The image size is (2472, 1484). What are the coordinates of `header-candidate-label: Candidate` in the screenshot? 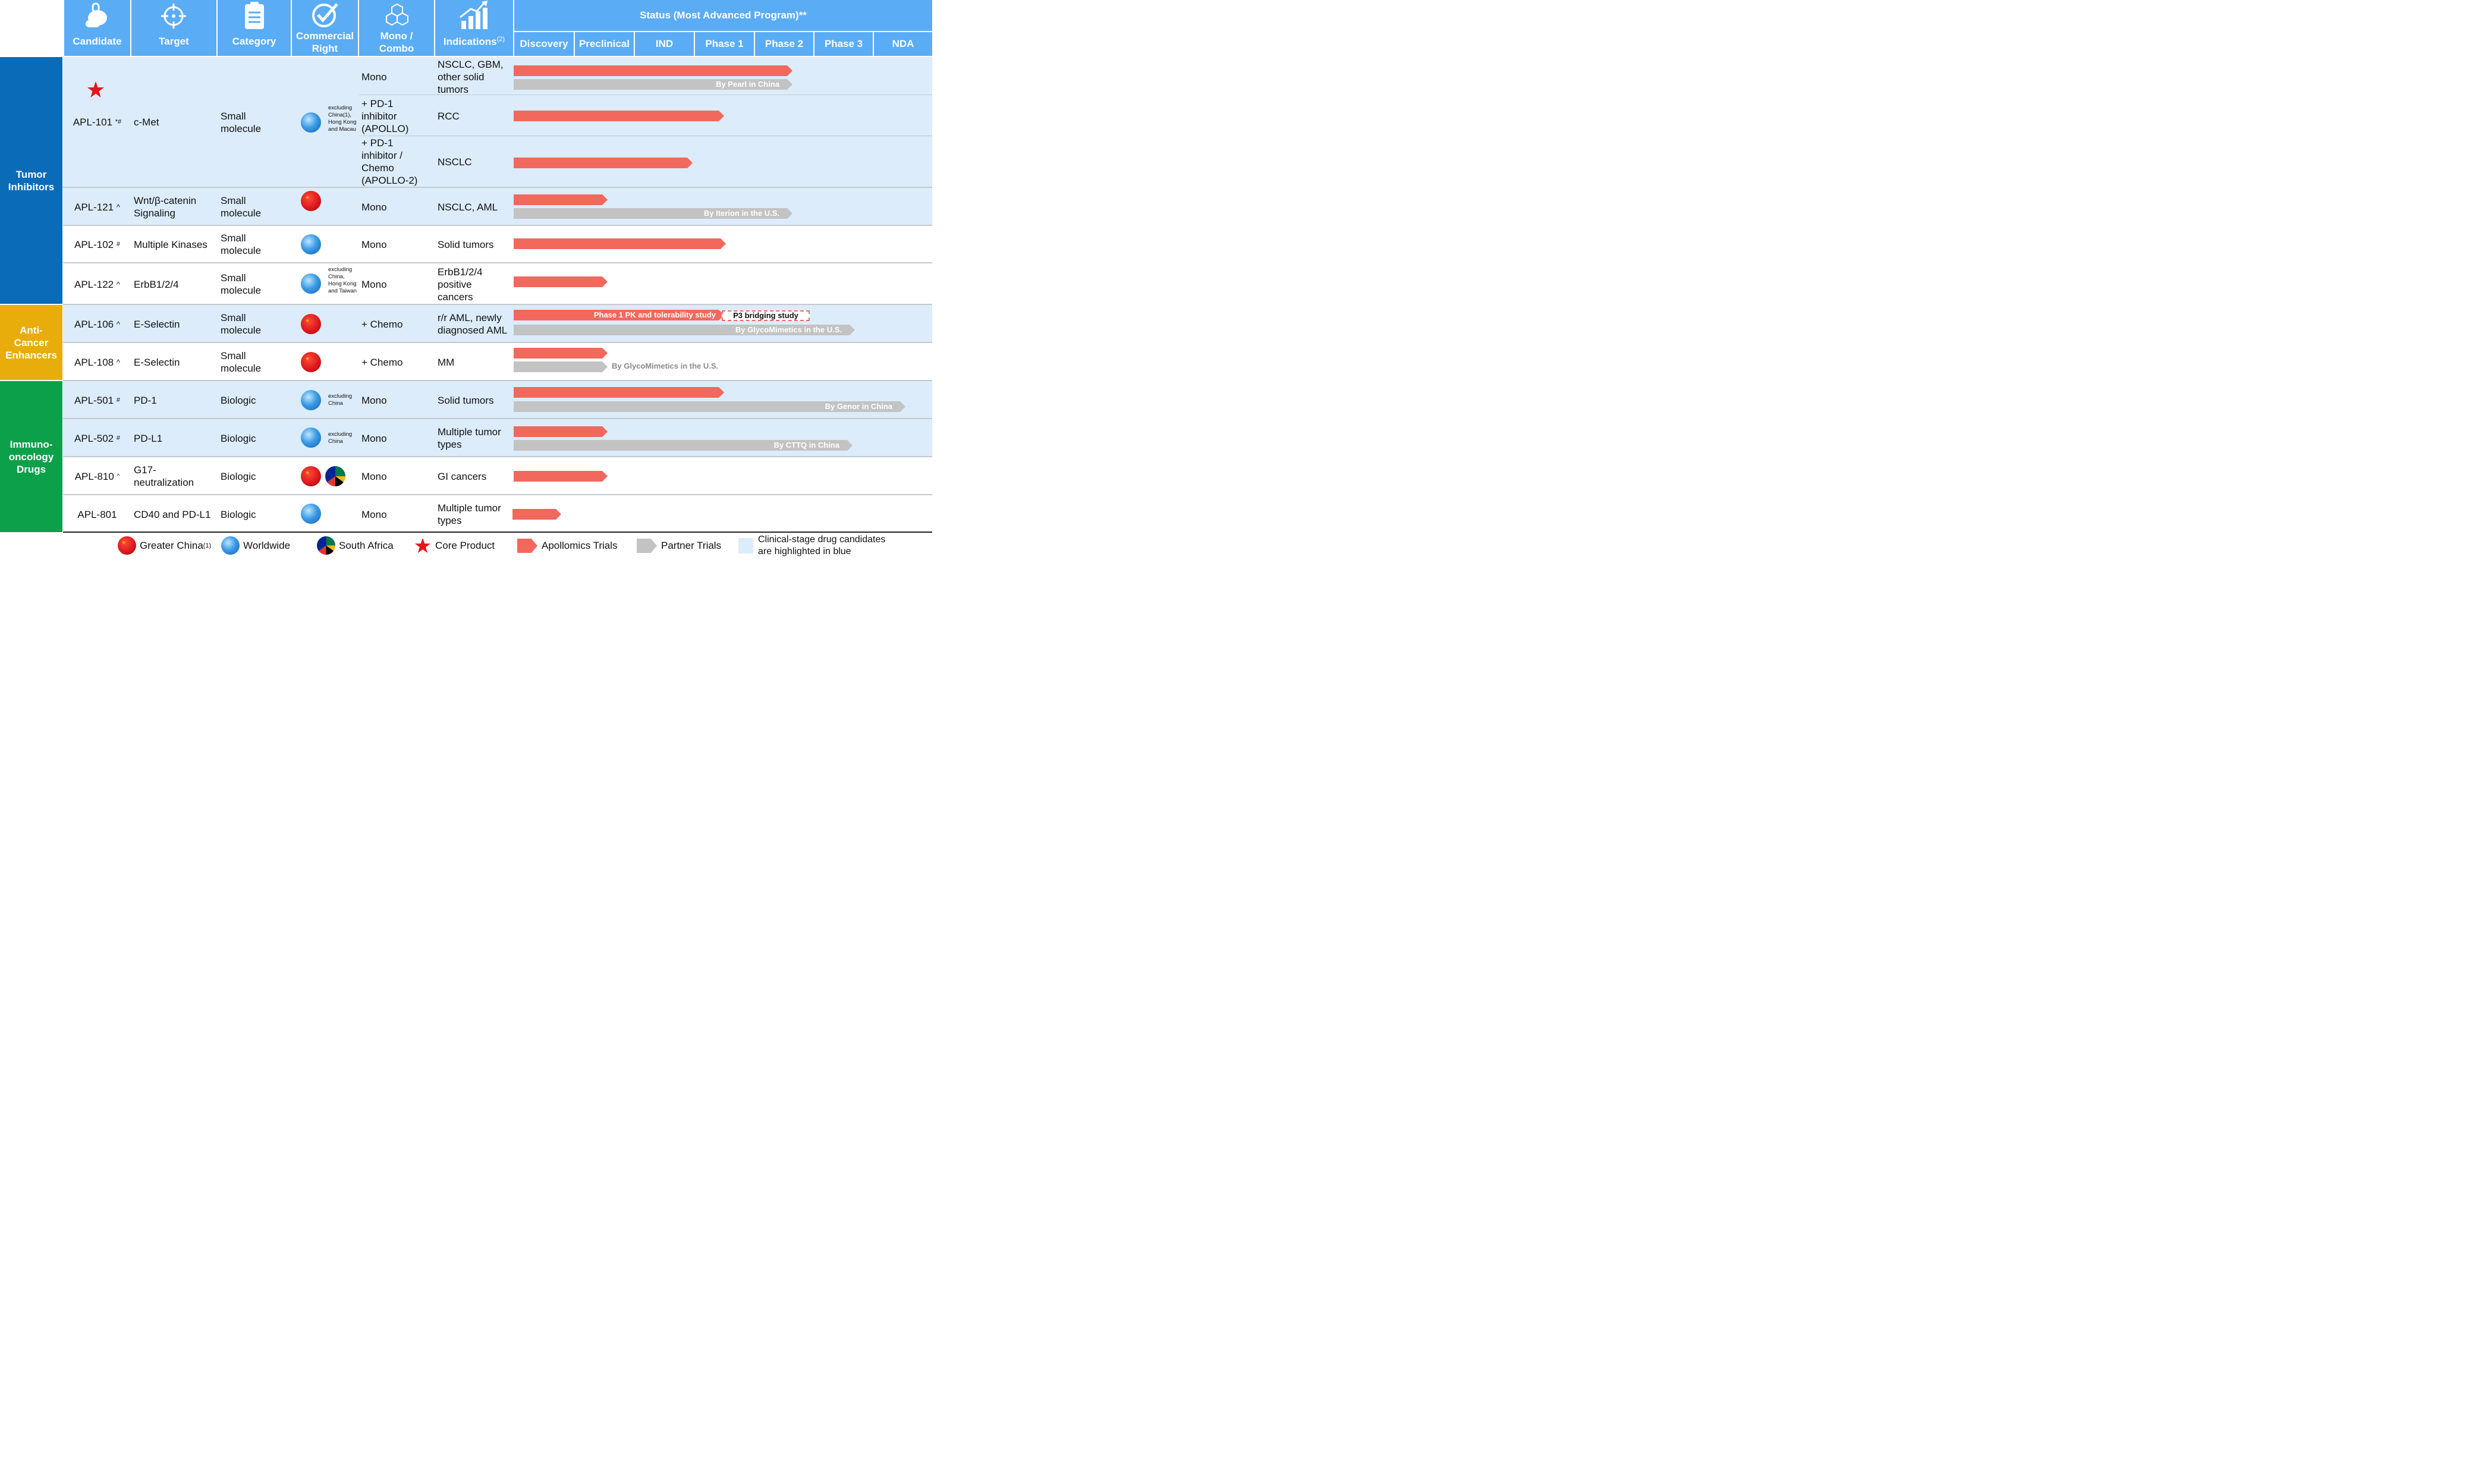 It's located at (98, 41).